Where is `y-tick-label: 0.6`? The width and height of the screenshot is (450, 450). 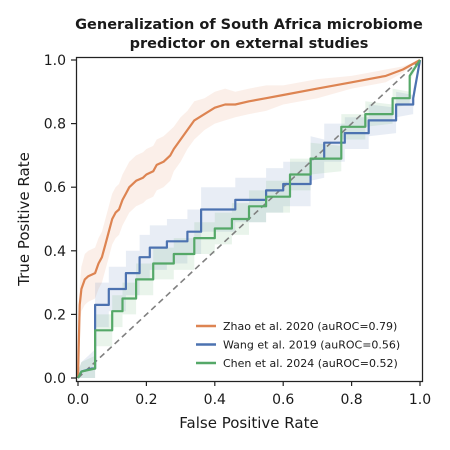
y-tick-label: 0.6 is located at coordinates (55, 188).